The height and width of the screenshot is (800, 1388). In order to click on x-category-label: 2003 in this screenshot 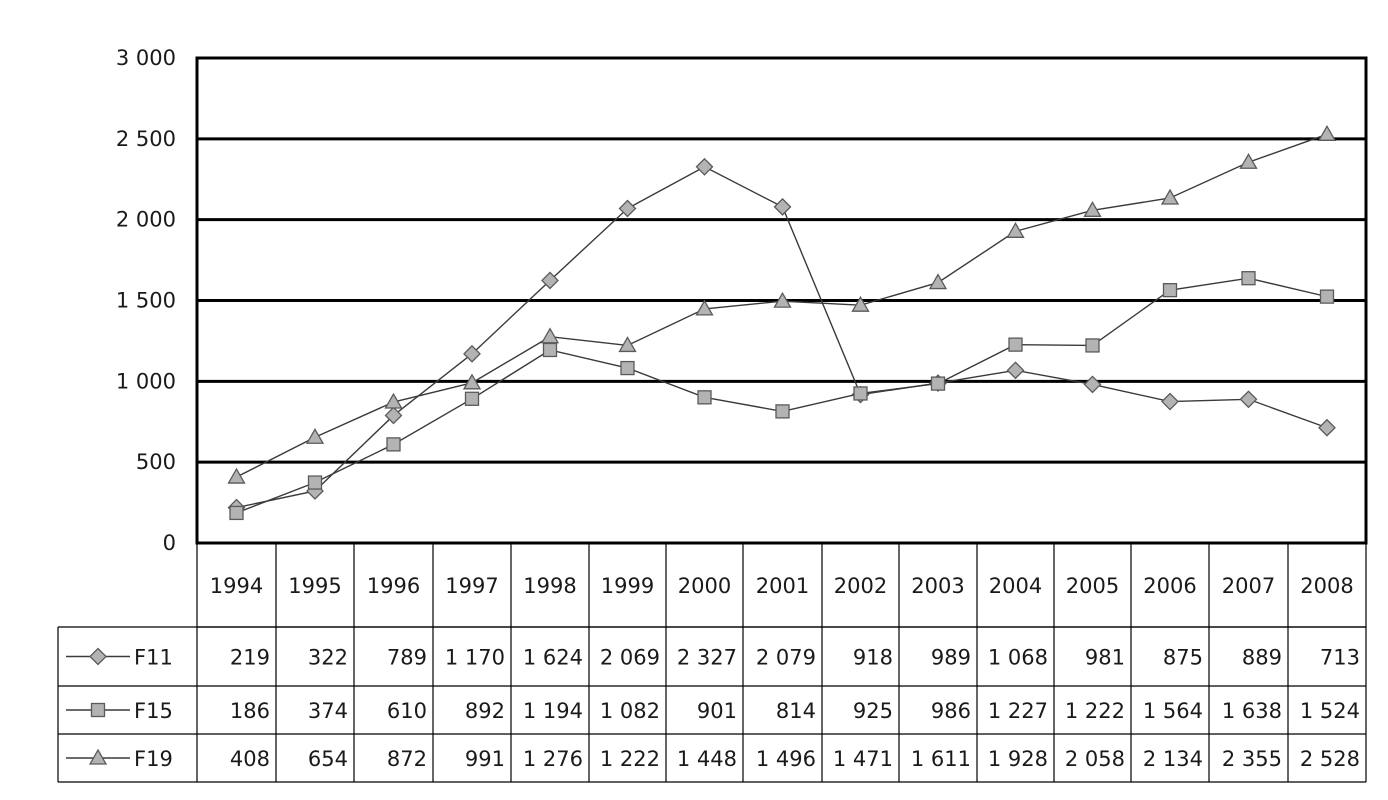, I will do `click(937, 586)`.